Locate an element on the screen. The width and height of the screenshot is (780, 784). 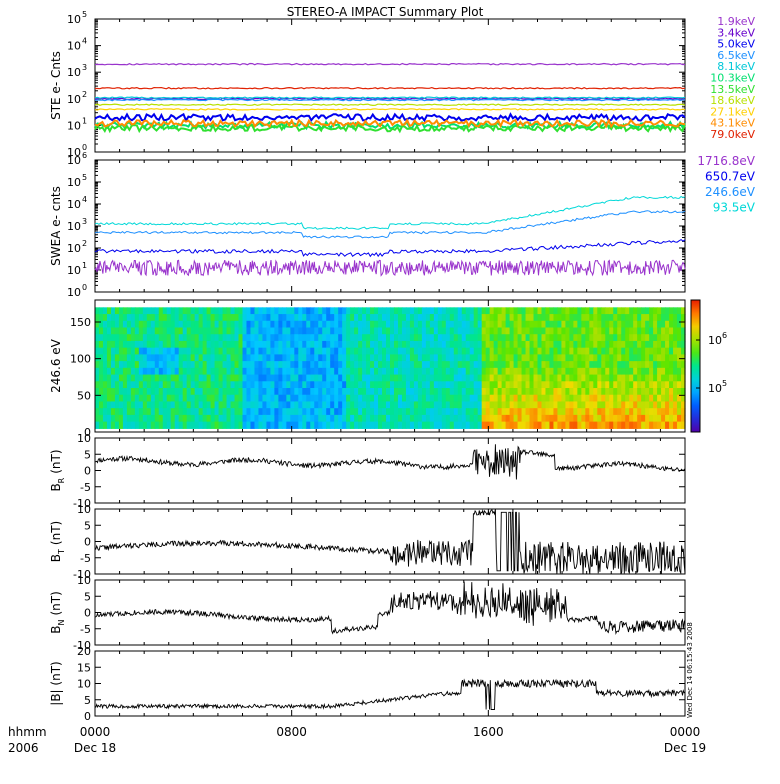
br-ylabel: BR (nT) is located at coordinates (57, 470).